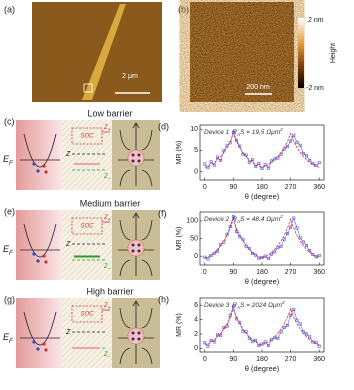  Describe the element at coordinates (196, 305) in the screenshot. I see `y-tick-label: 6` at that location.